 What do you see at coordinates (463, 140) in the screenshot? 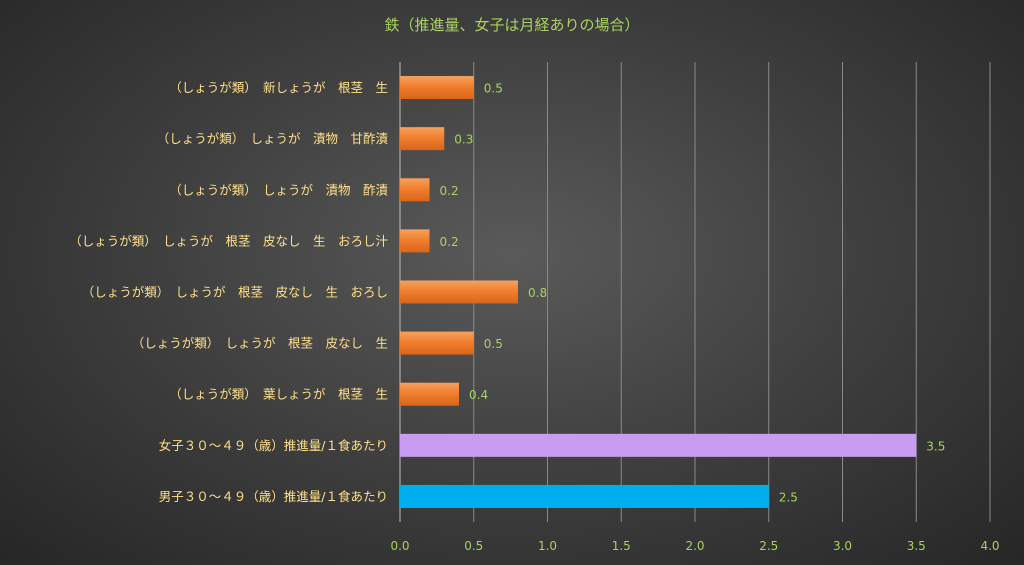
I see `data-label: 0.3` at bounding box center [463, 140].